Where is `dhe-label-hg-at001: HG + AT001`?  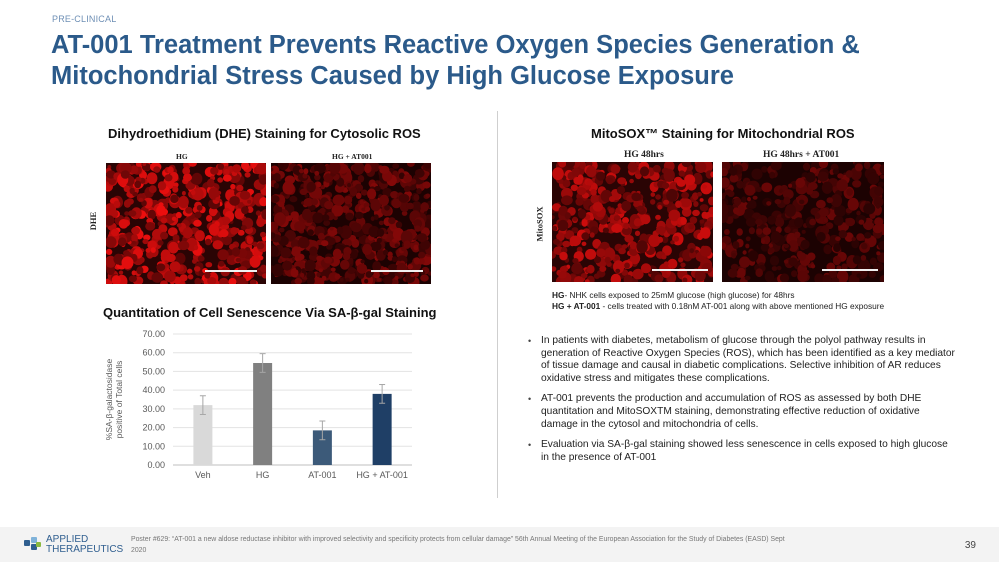 dhe-label-hg-at001: HG + AT001 is located at coordinates (352, 156).